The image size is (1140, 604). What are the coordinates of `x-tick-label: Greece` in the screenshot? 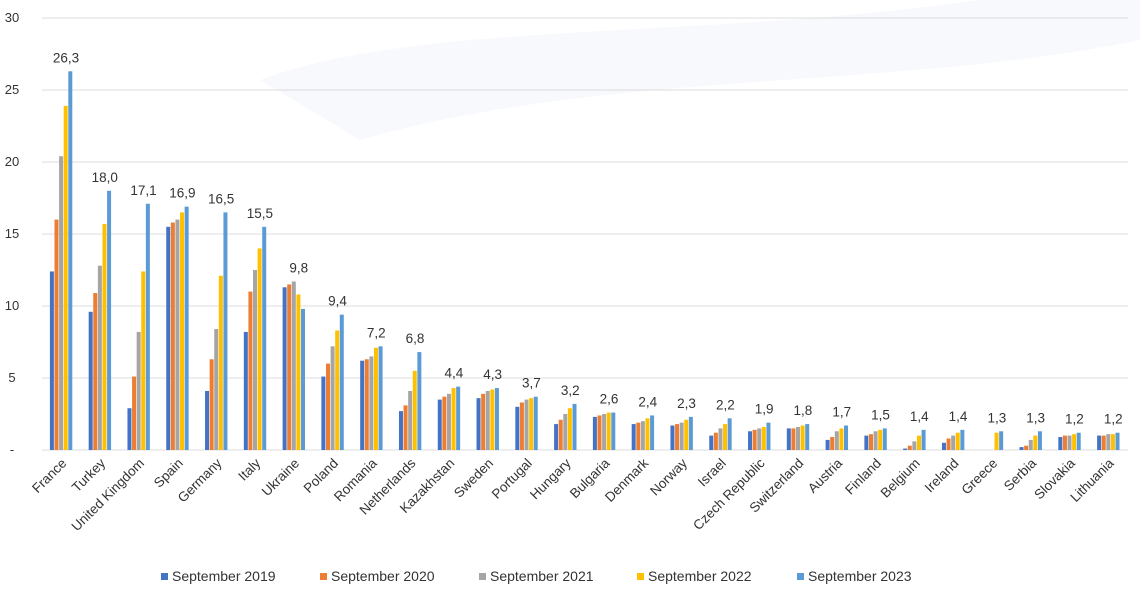 It's located at (979, 477).